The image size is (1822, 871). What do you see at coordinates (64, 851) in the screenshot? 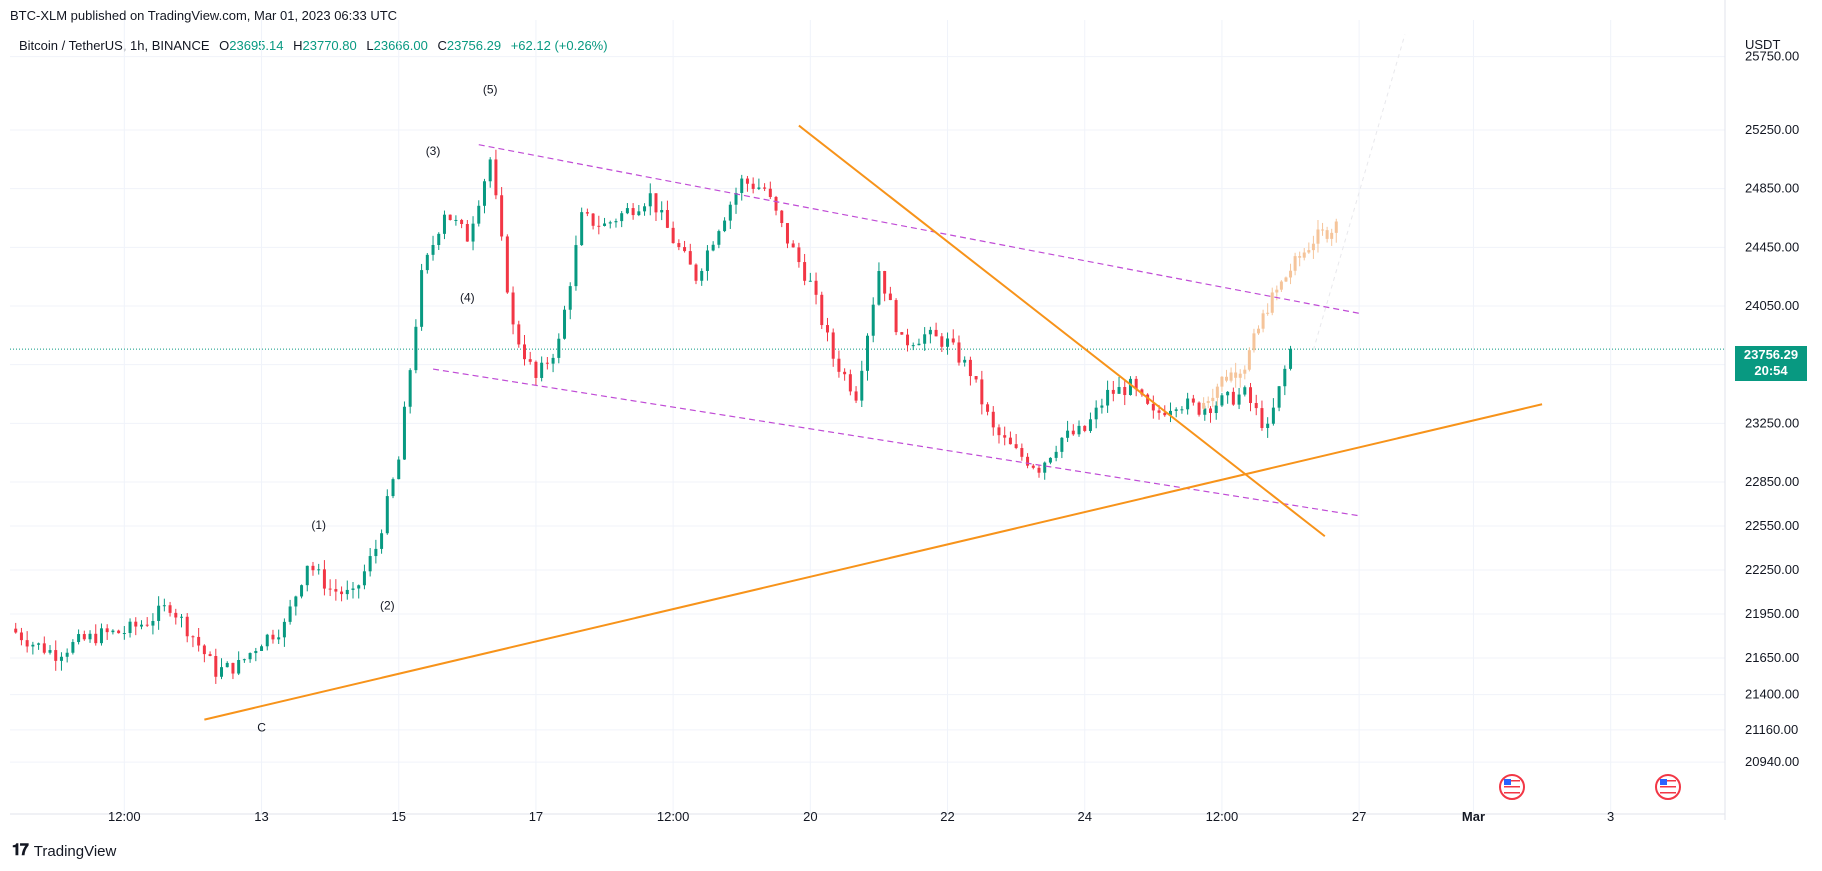
I see `tradingview-logo: 𝟏𝟕 TradingView` at bounding box center [64, 851].